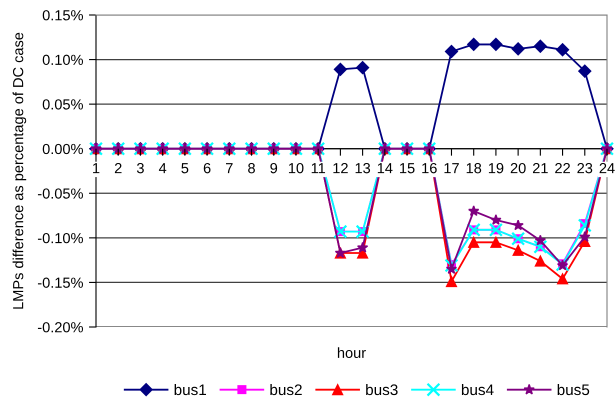  Describe the element at coordinates (229, 168) in the screenshot. I see `x-tick-label: 7` at that location.